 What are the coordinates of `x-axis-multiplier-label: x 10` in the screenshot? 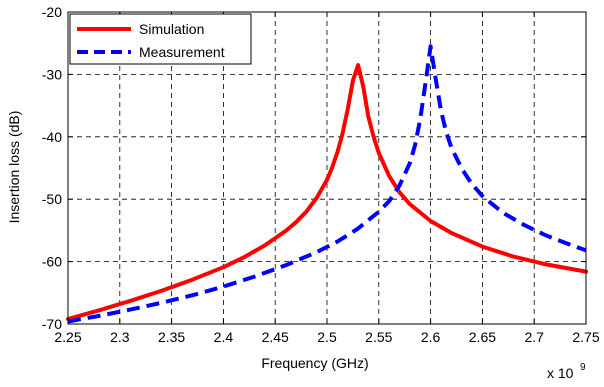 It's located at (560, 373).